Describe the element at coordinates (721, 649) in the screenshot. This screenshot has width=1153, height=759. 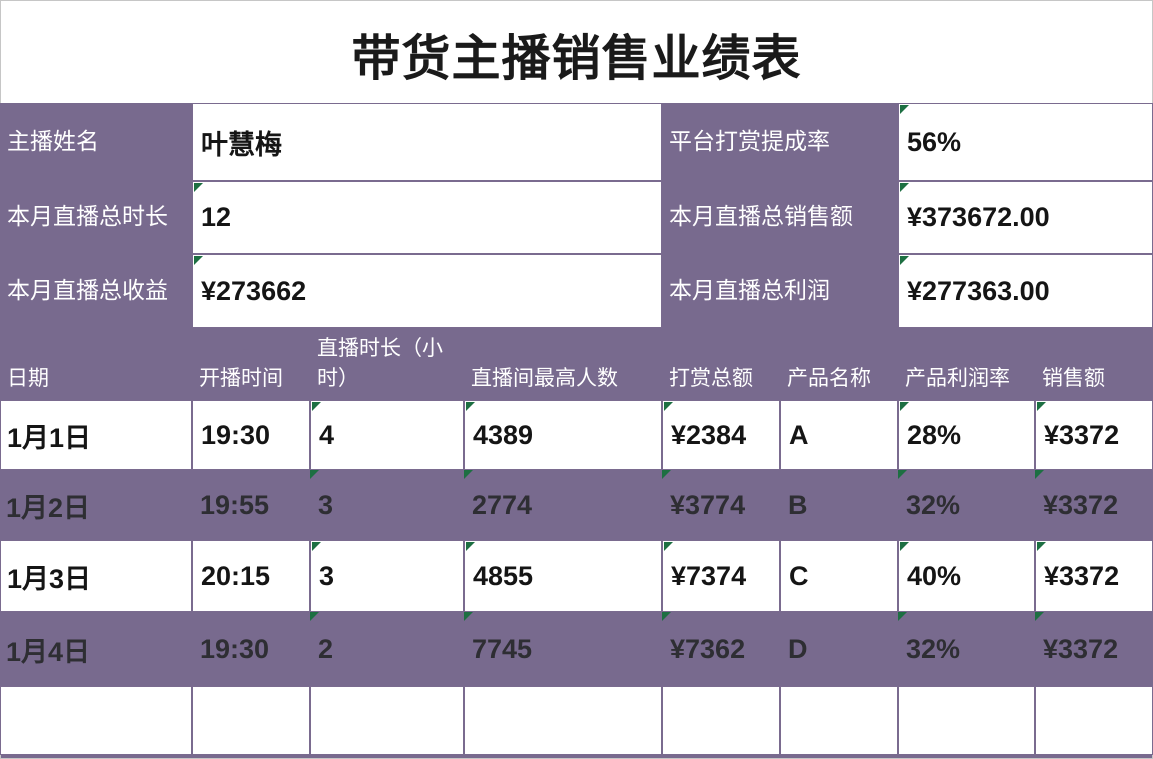
I see `table-cell: ¥7362` at that location.